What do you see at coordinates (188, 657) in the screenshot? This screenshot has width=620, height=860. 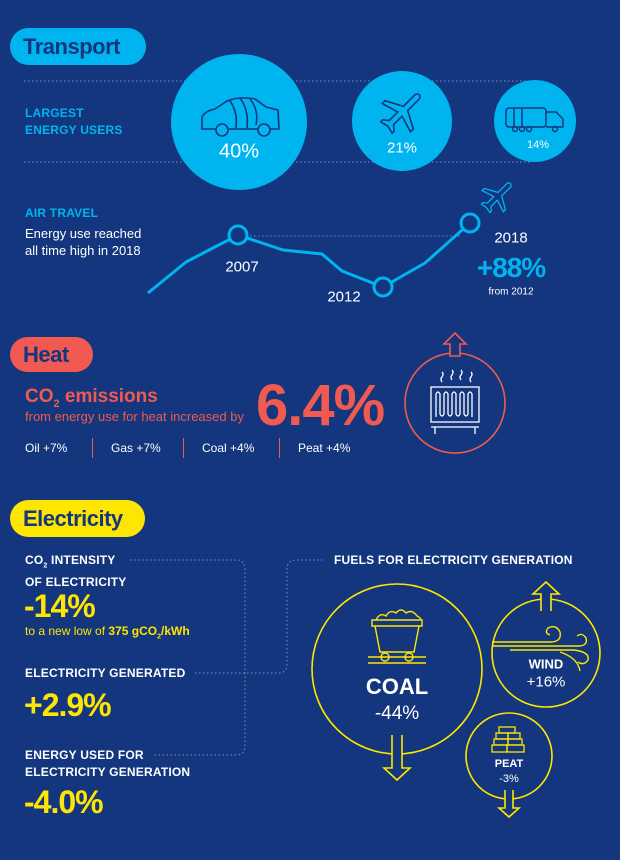 I see `connector-left` at bounding box center [188, 657].